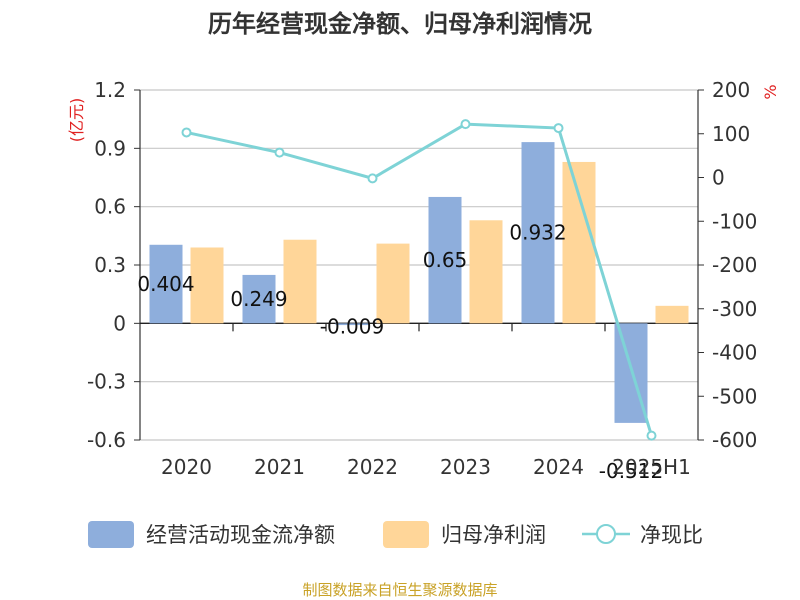 The height and width of the screenshot is (600, 800). What do you see at coordinates (606, 534) in the screenshot?
I see `legend-marker` at bounding box center [606, 534].